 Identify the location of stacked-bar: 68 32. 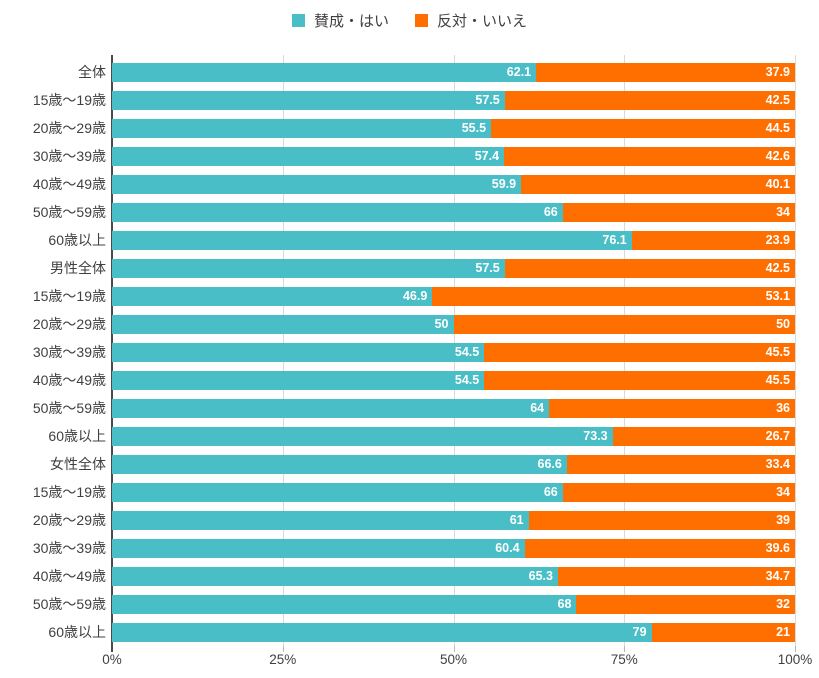
(453, 604).